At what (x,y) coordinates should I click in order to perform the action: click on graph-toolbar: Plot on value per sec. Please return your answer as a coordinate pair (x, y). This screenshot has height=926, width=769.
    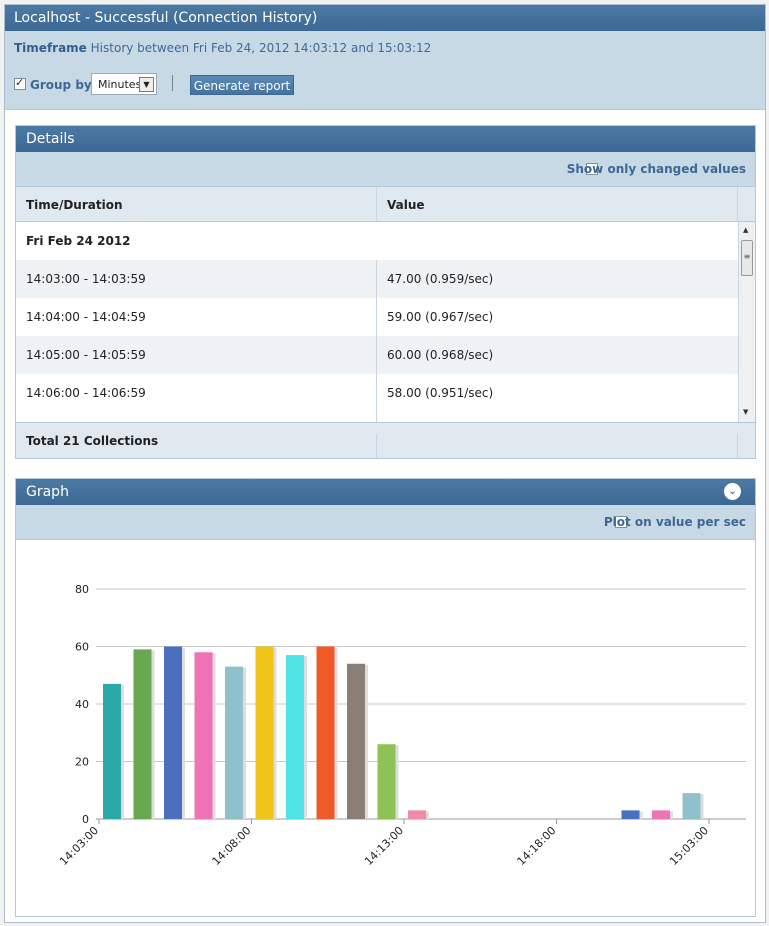
    Looking at the image, I should click on (385, 522).